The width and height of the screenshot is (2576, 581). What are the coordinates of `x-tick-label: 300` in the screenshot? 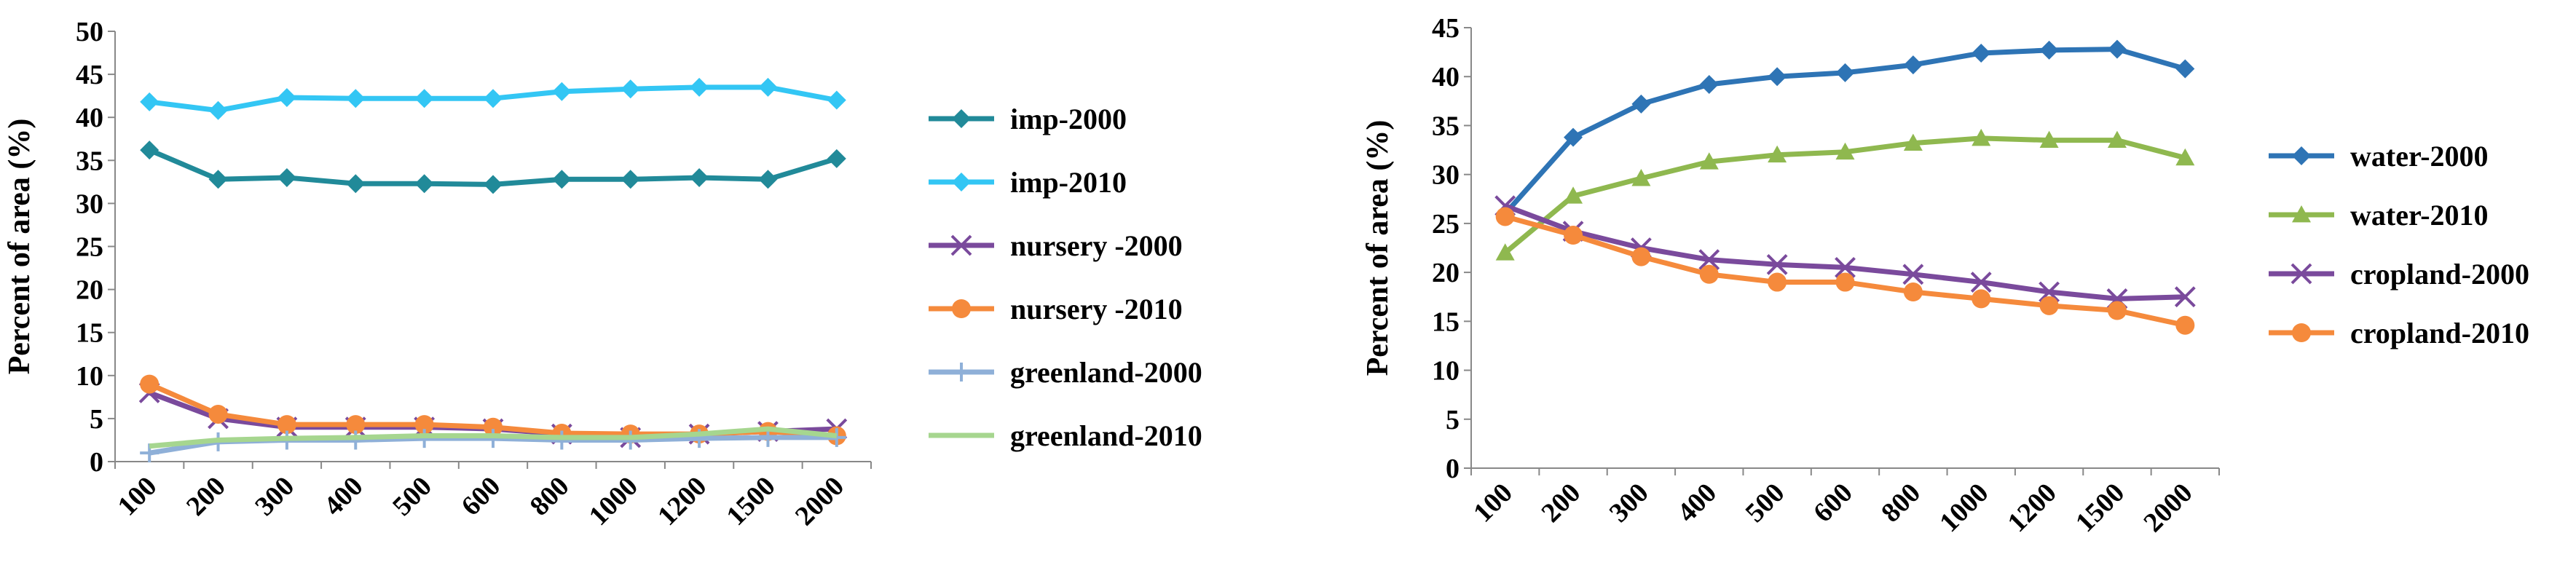 It's located at (1629, 504).